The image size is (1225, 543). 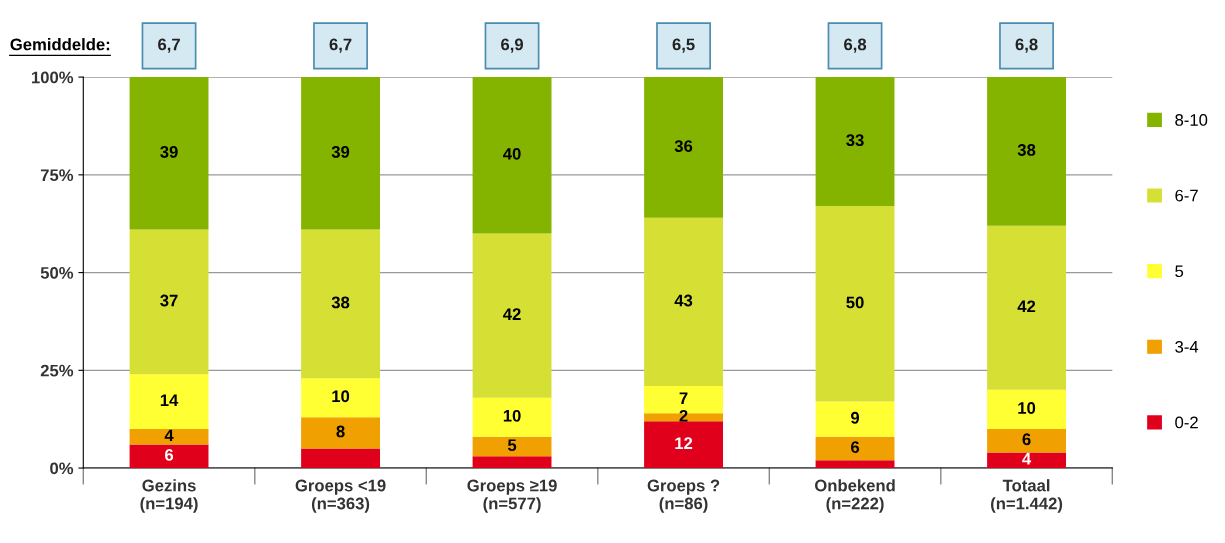 I want to click on data-label: 37, so click(x=169, y=300).